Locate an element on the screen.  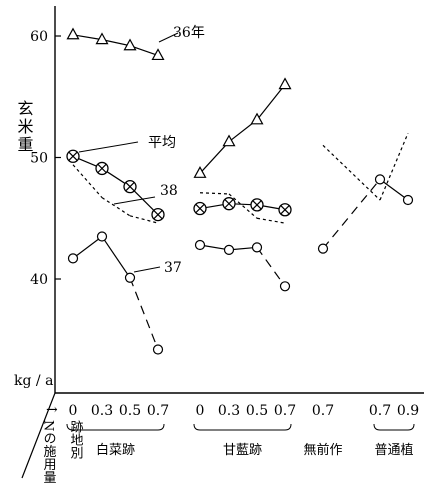
y-tick-label: 60 is located at coordinates (39, 37).